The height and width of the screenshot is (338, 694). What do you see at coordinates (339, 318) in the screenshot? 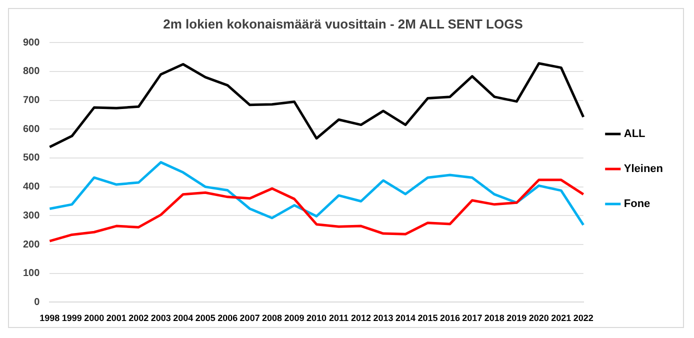
I see `x-tick-label: 2011` at bounding box center [339, 318].